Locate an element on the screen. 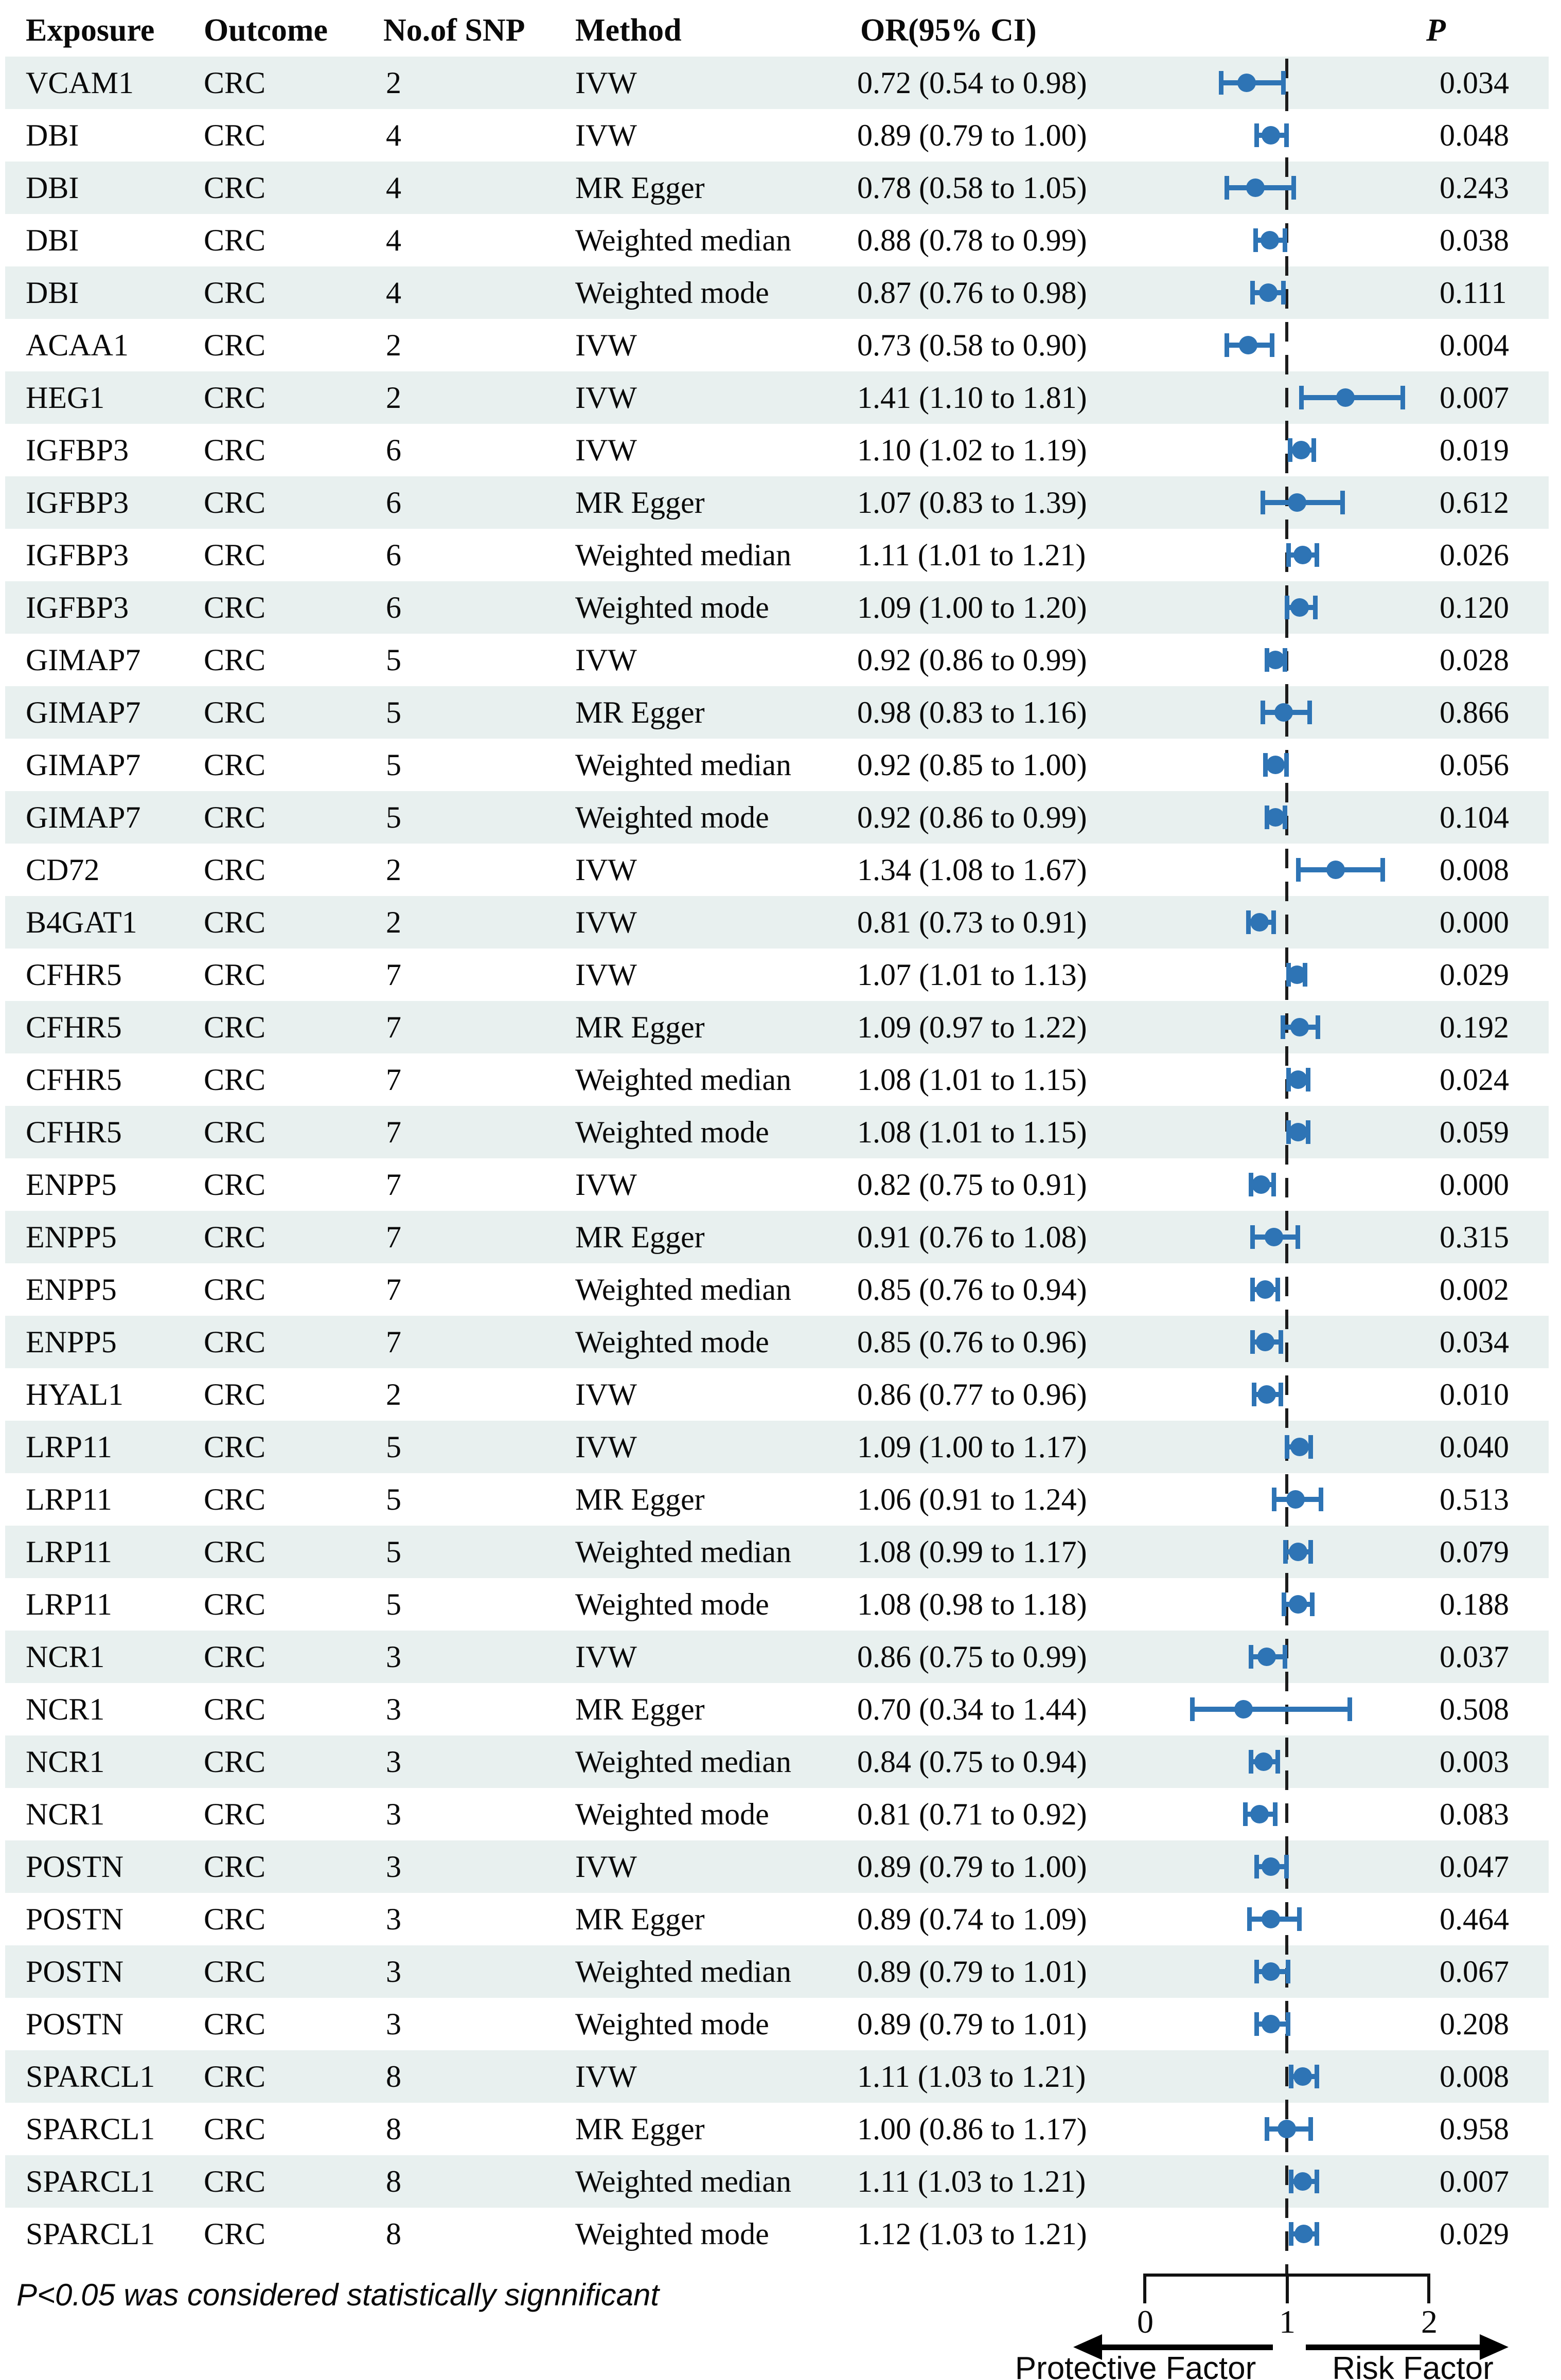 This screenshot has width=1561, height=2380. exposure-cell: LRP11 is located at coordinates (69, 1447).